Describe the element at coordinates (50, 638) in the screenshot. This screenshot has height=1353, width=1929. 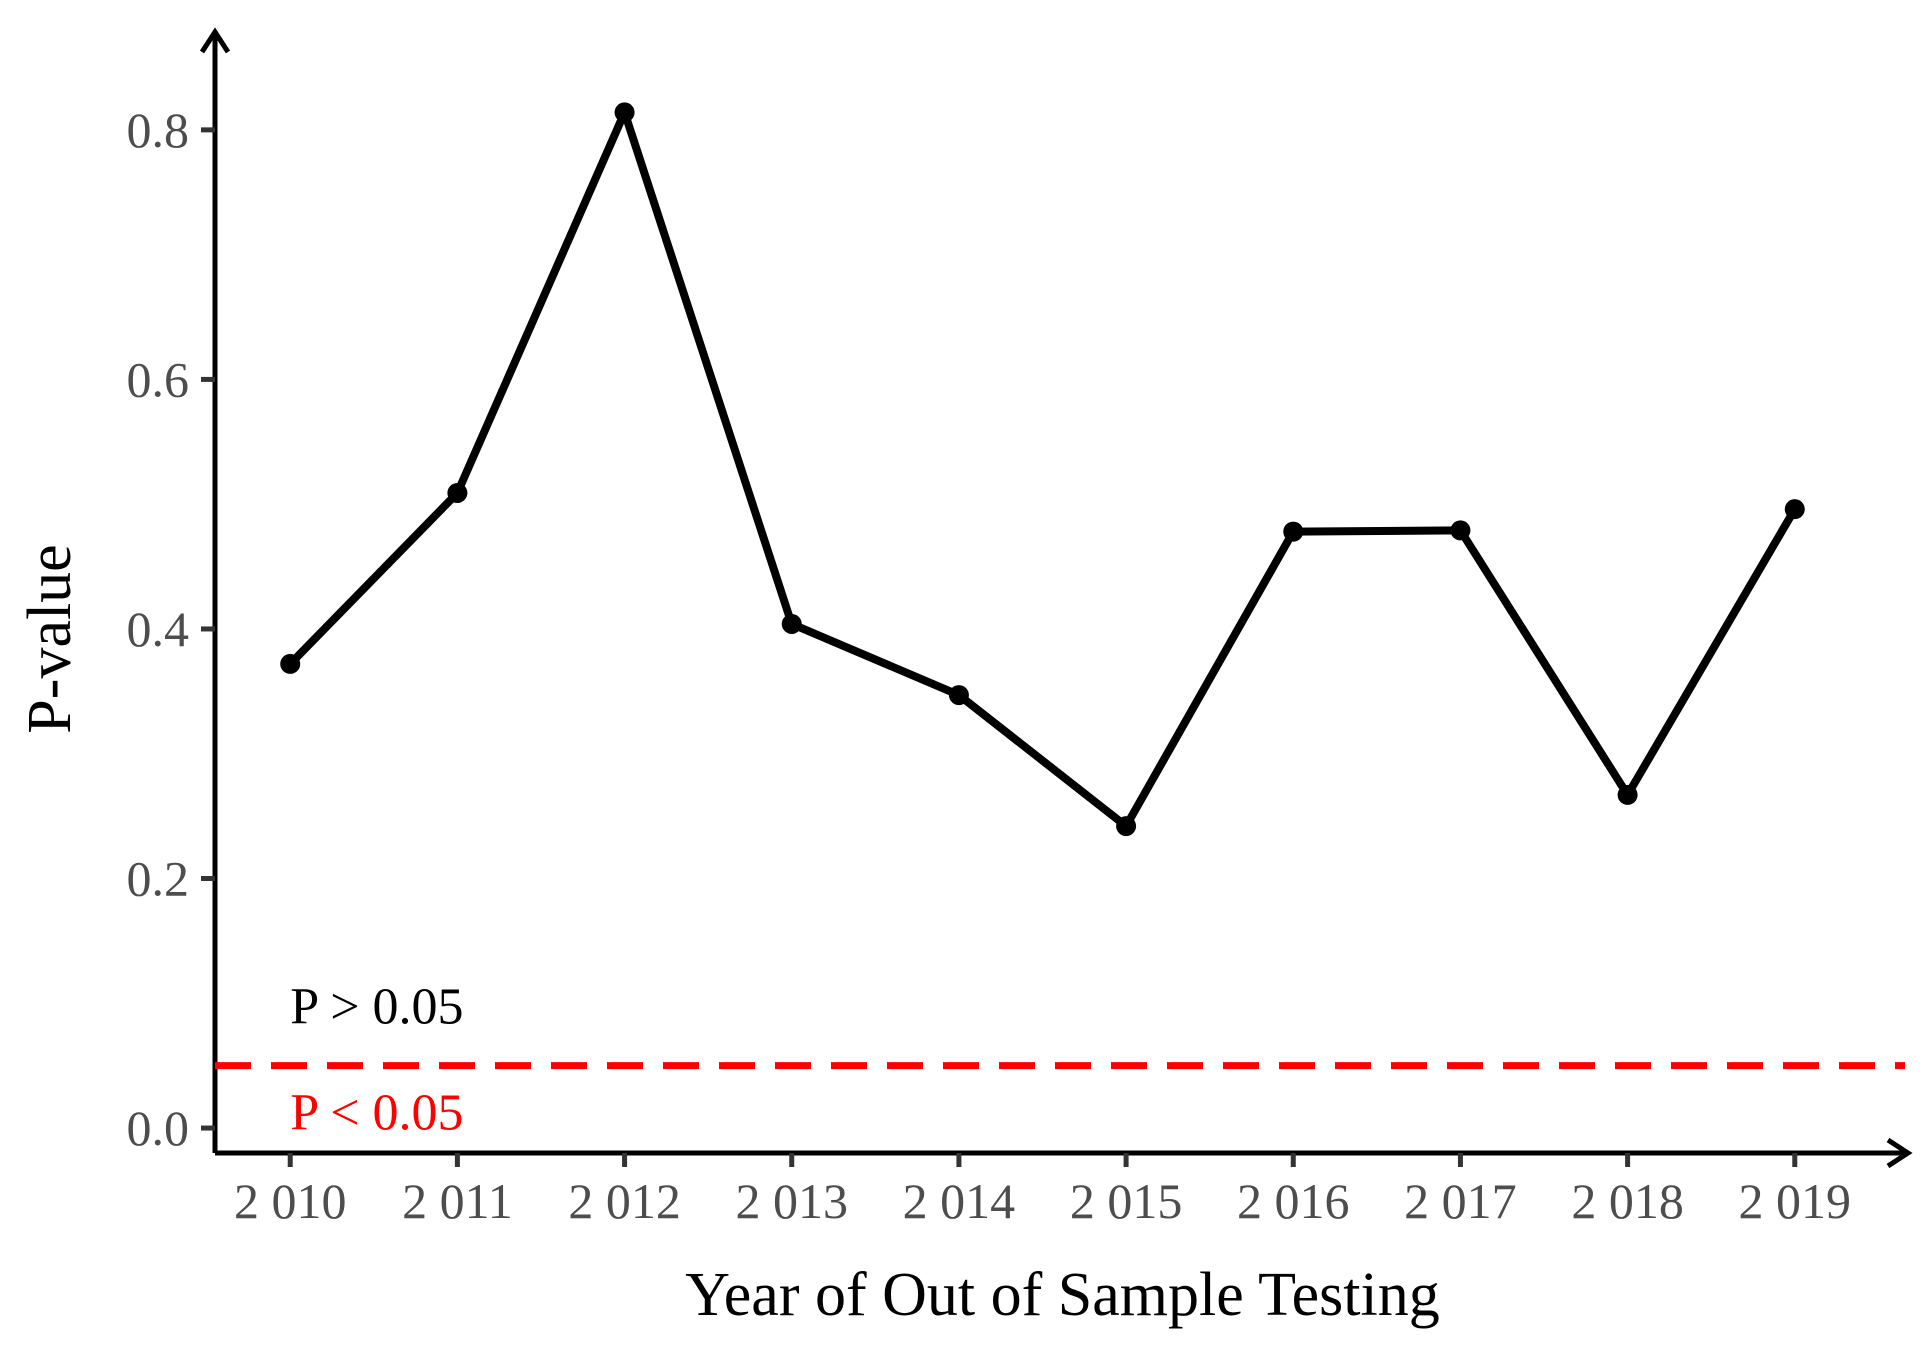
I see `y-axis-title: P-value` at that location.